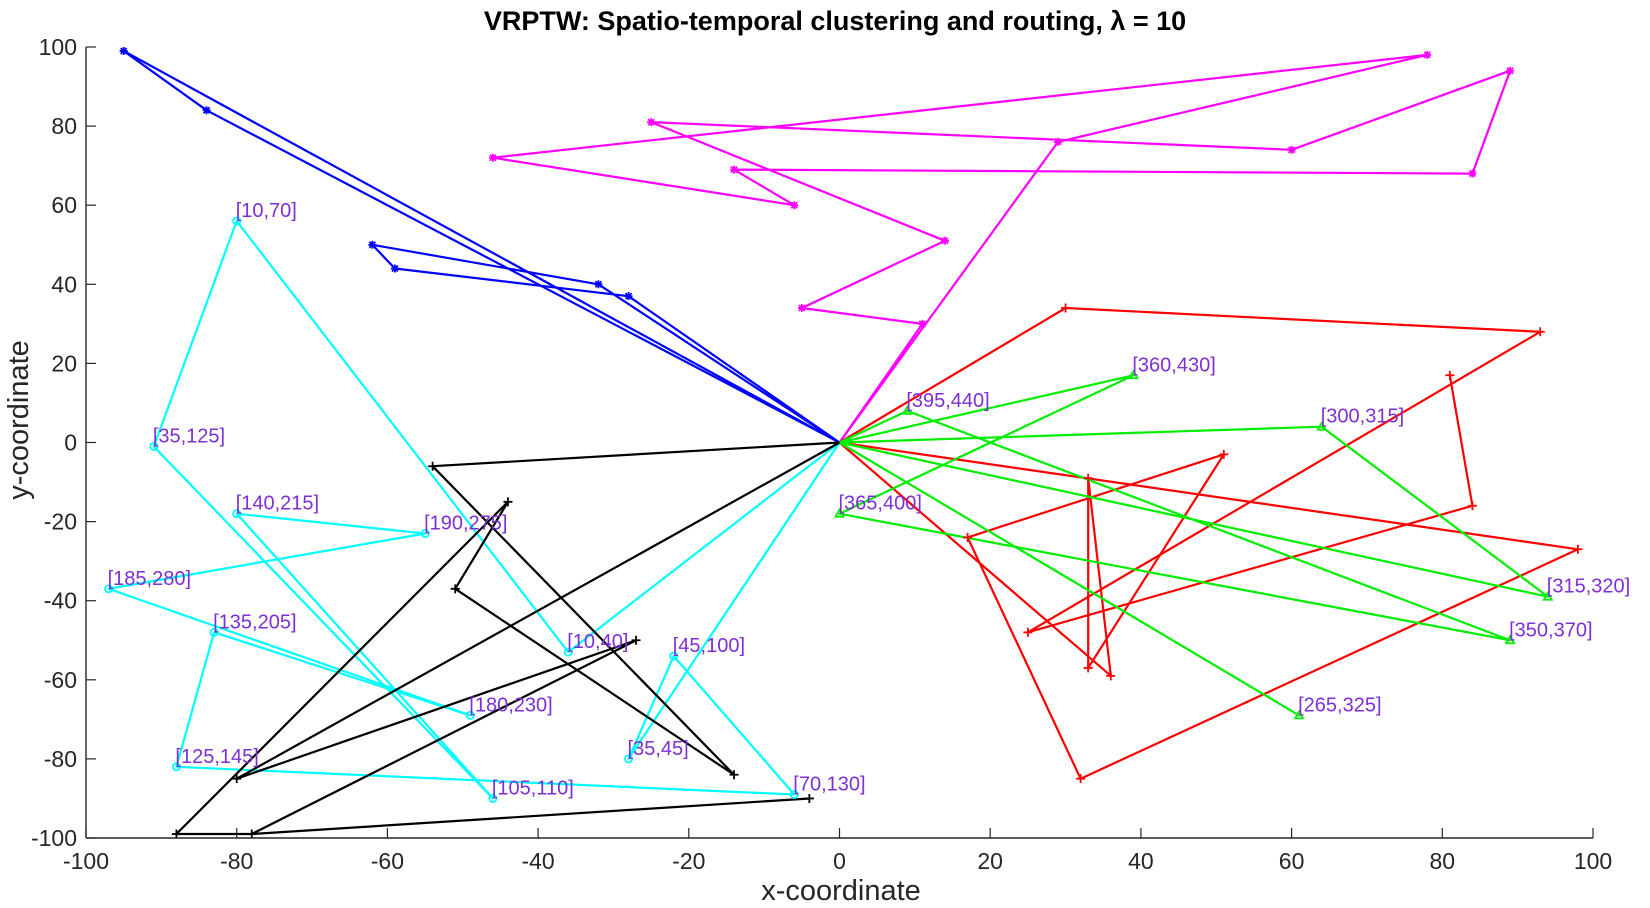 This screenshot has width=1650, height=908. I want to click on x-tick-label: 0, so click(839, 861).